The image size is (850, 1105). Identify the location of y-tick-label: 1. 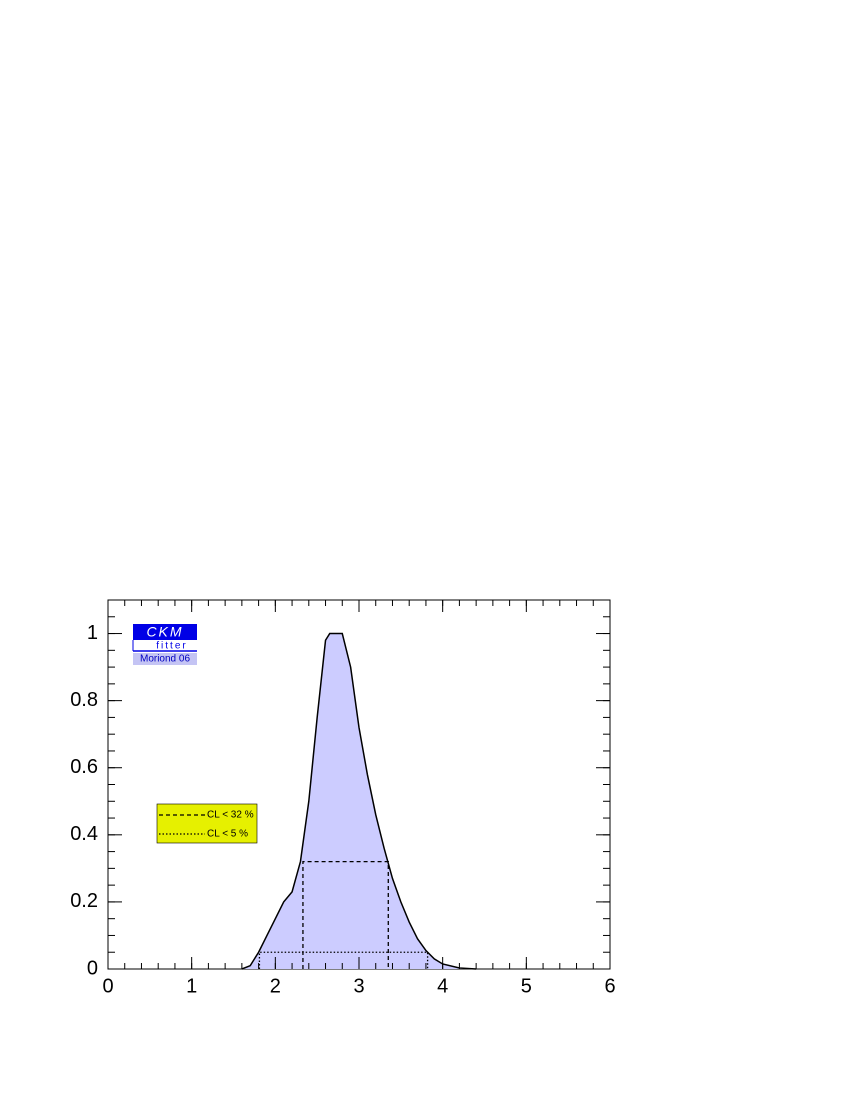
(92, 633).